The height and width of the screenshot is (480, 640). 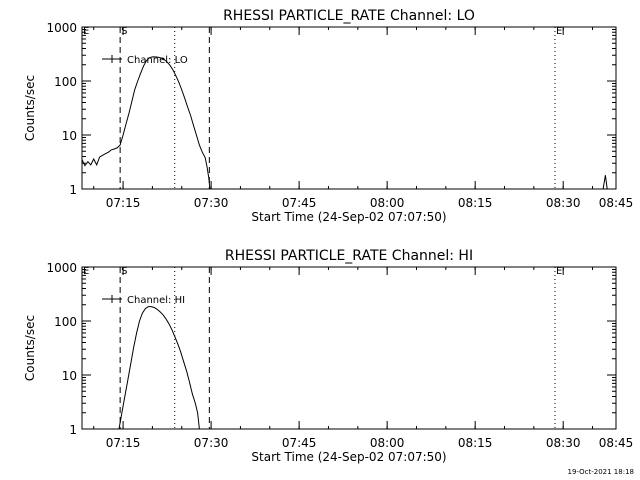 What do you see at coordinates (30, 108) in the screenshot?
I see `panel-1-ylabel: Counts/sec` at bounding box center [30, 108].